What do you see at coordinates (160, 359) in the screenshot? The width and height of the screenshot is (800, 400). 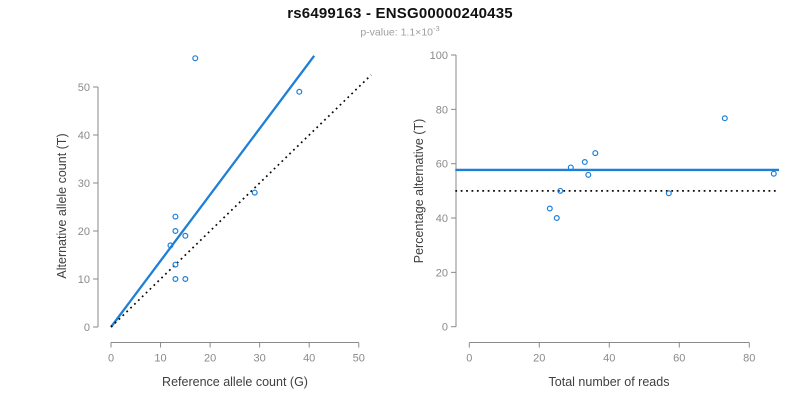 I see `x-tick-label: 10` at bounding box center [160, 359].